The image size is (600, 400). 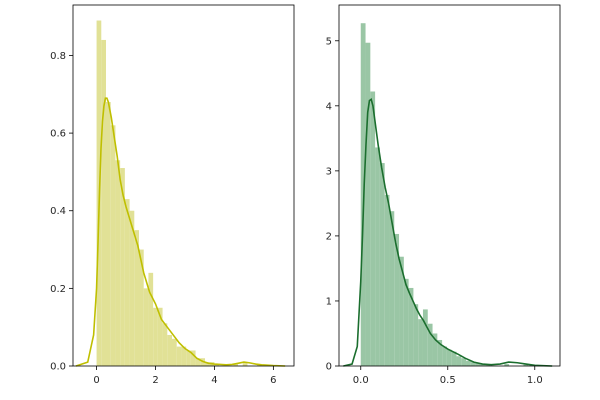 I want to click on y-tick-label: 4, so click(x=329, y=106).